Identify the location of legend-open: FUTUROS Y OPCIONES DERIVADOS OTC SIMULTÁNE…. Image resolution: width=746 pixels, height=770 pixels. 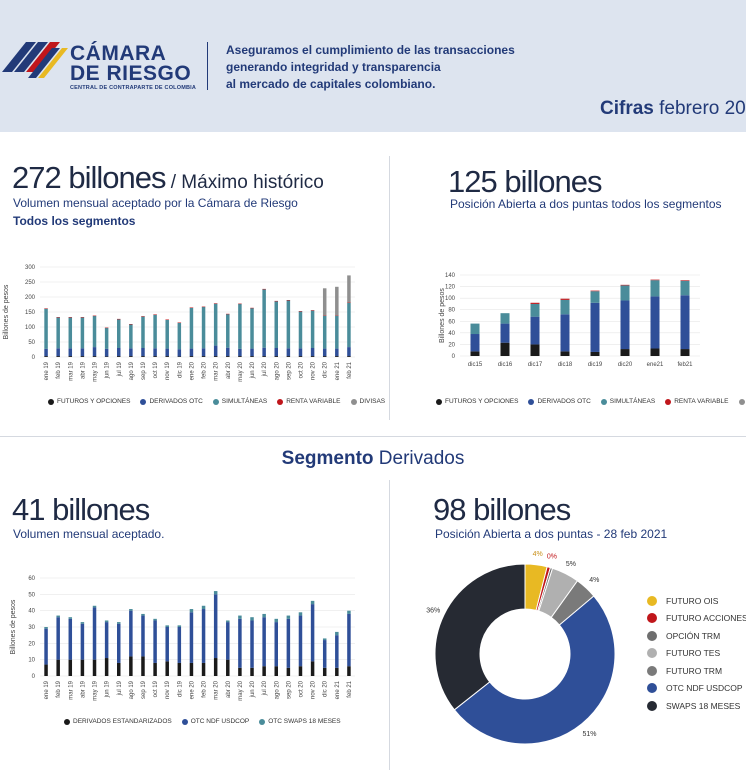
(591, 401).